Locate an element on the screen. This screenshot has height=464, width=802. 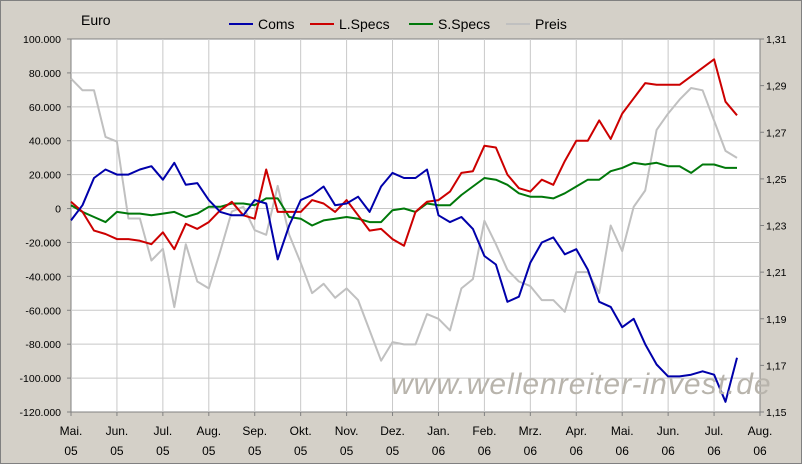
y-right-tick-label: 1,17 is located at coordinates (776, 366).